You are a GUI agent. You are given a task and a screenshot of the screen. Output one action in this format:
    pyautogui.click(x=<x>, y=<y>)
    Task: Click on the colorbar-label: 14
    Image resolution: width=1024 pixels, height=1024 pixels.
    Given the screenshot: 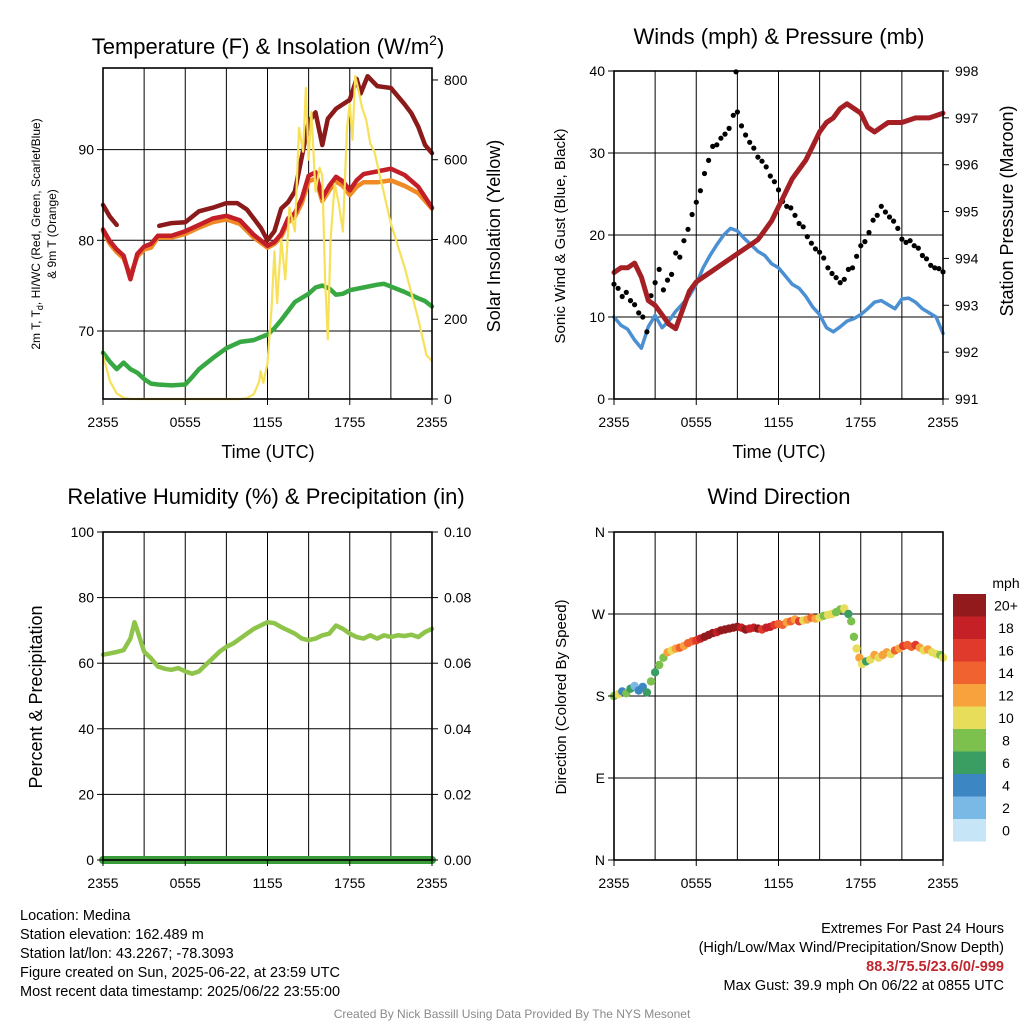 What is the action you would take?
    pyautogui.click(x=1006, y=673)
    